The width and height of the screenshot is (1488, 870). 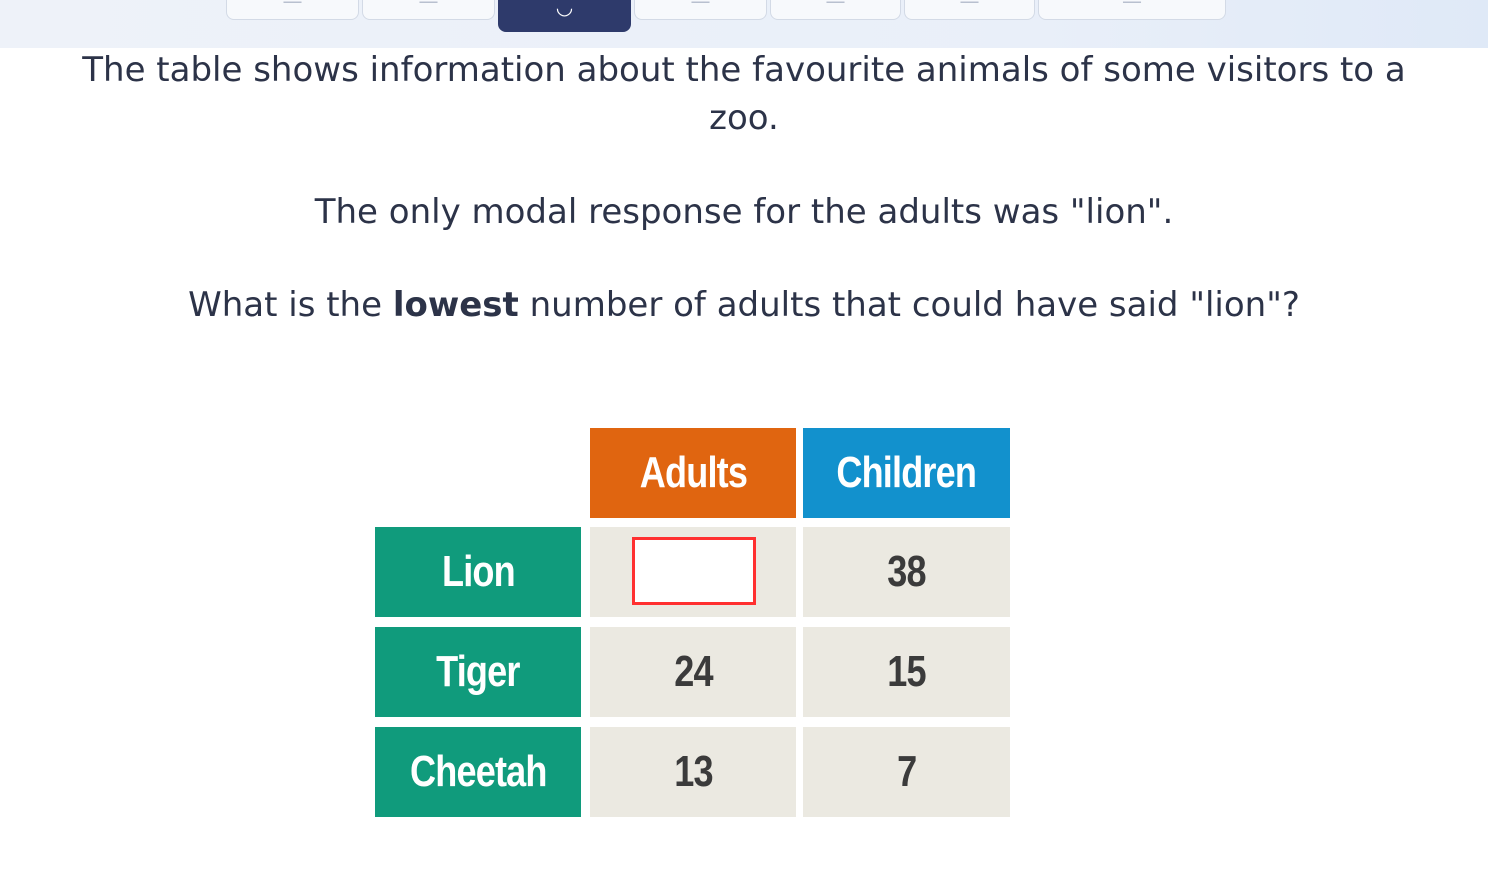 I want to click on question-tab-6: —, so click(x=969, y=10).